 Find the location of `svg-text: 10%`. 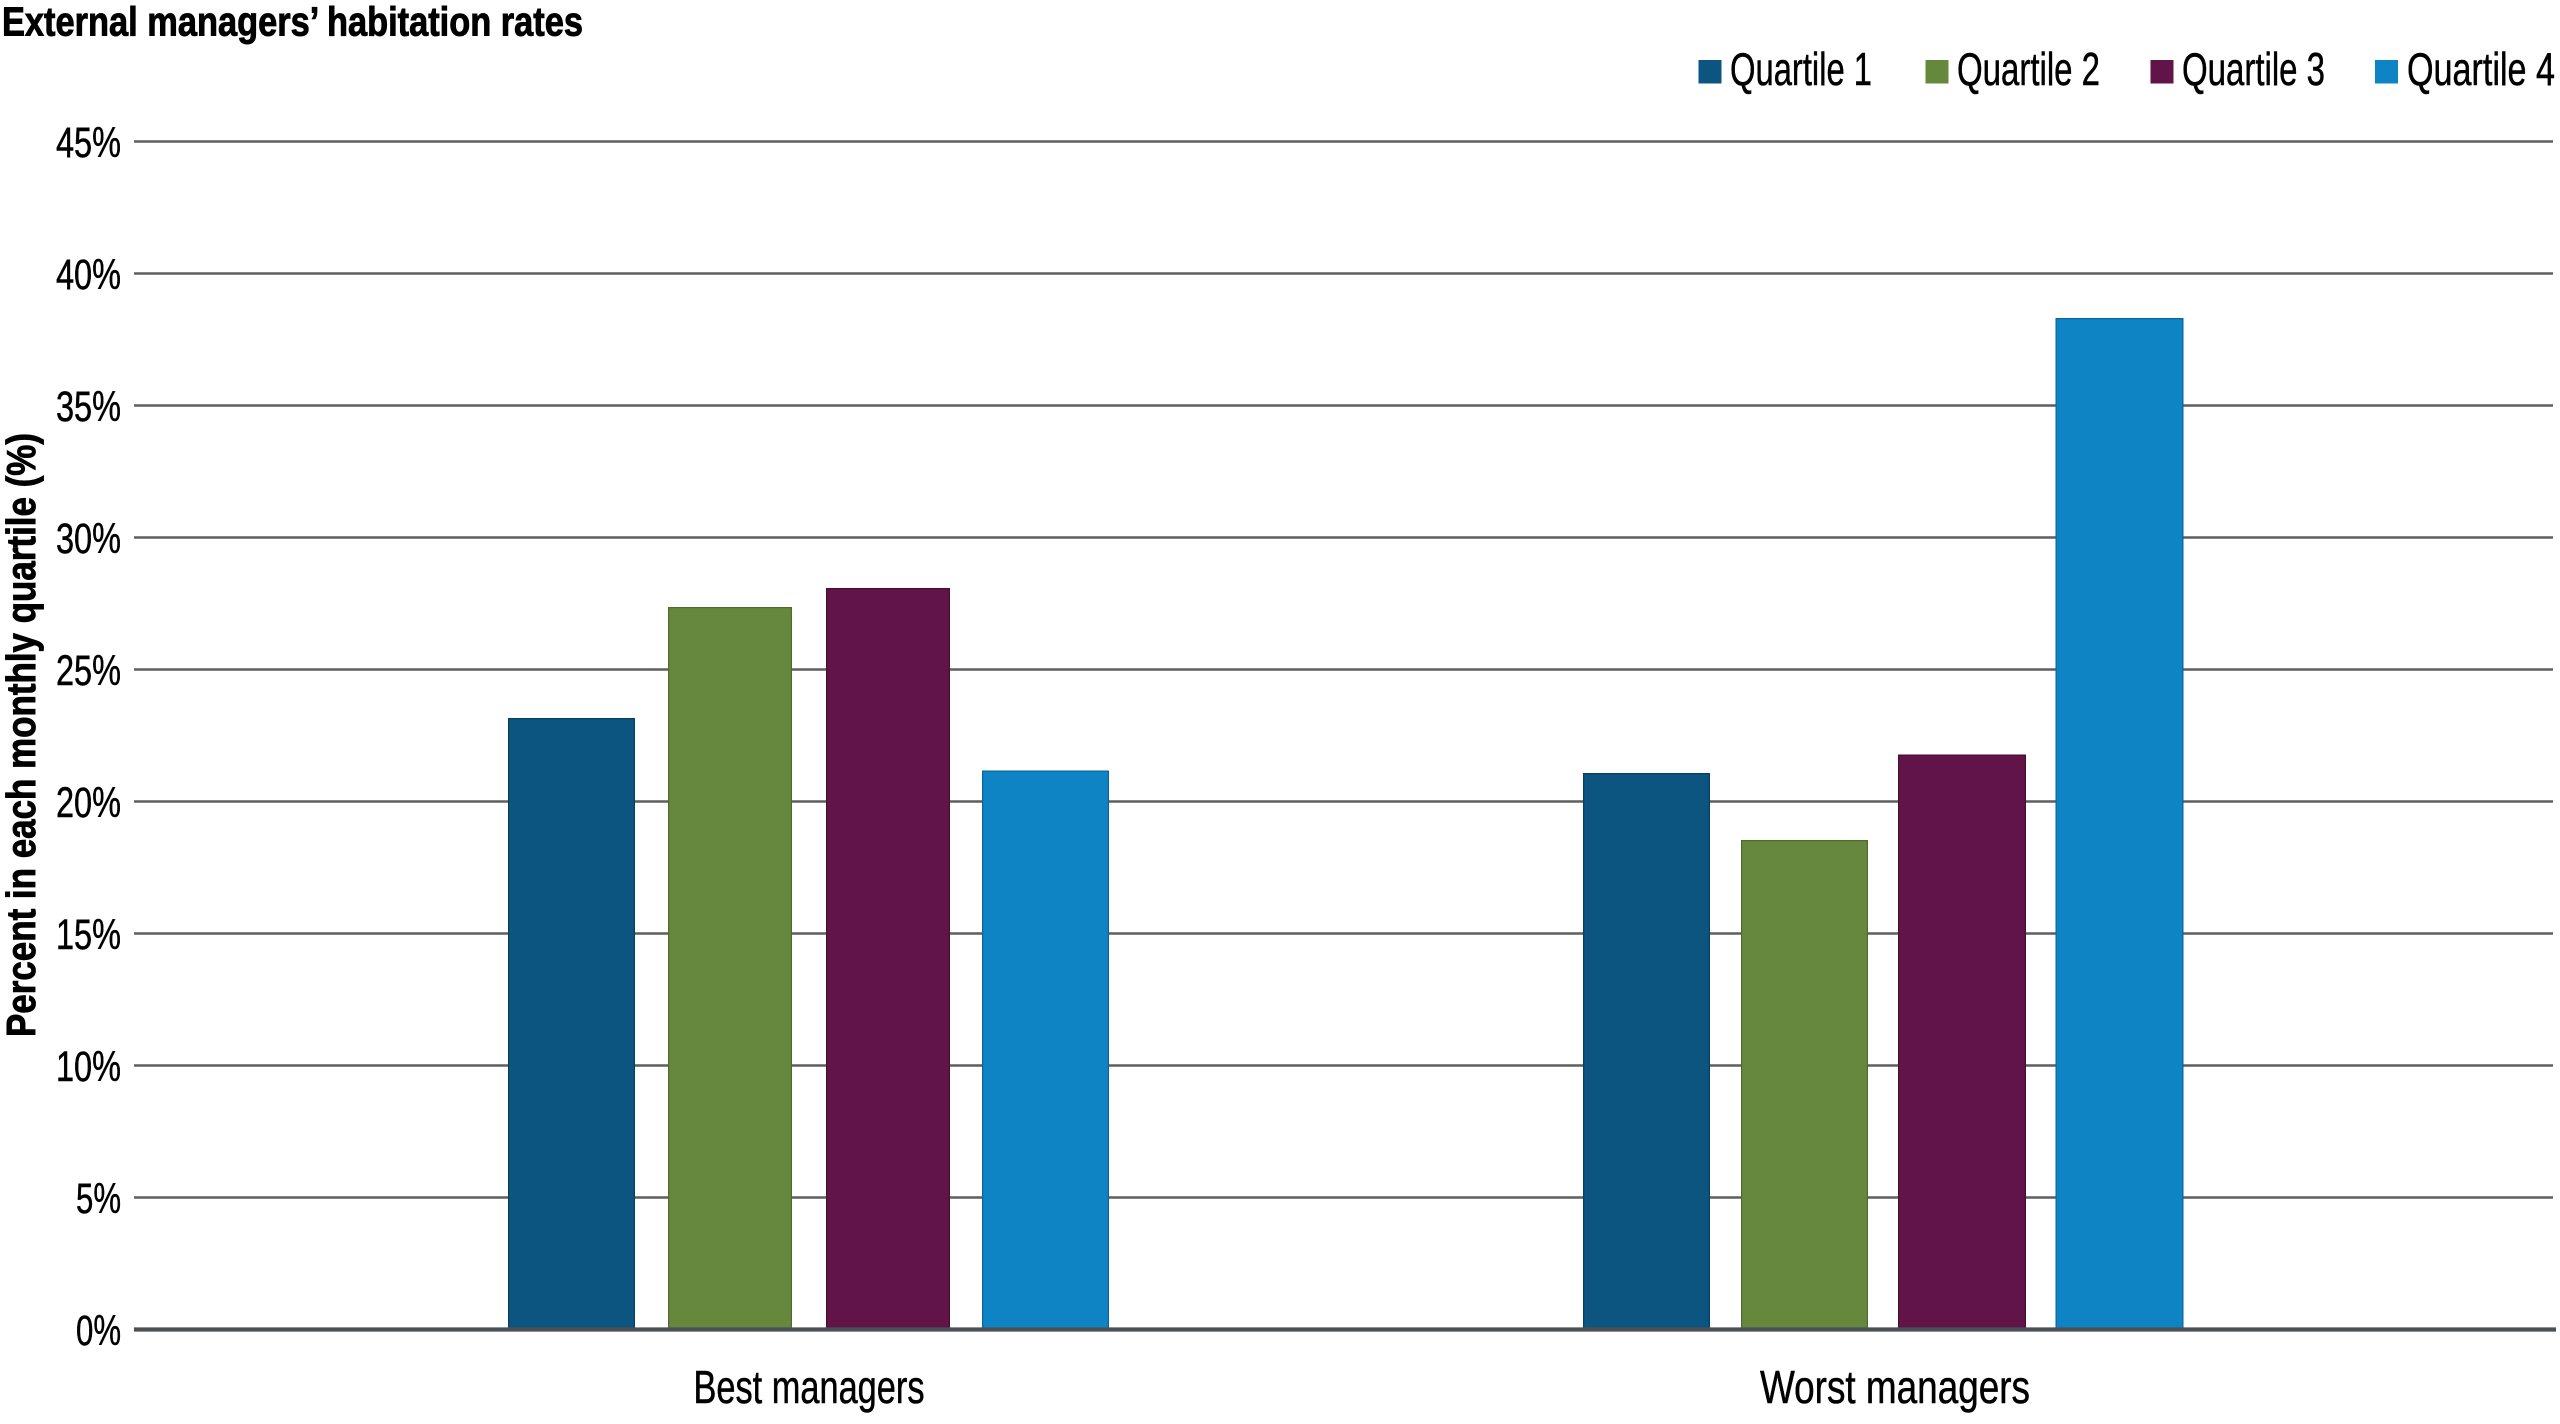

svg-text: 10% is located at coordinates (88, 1067).